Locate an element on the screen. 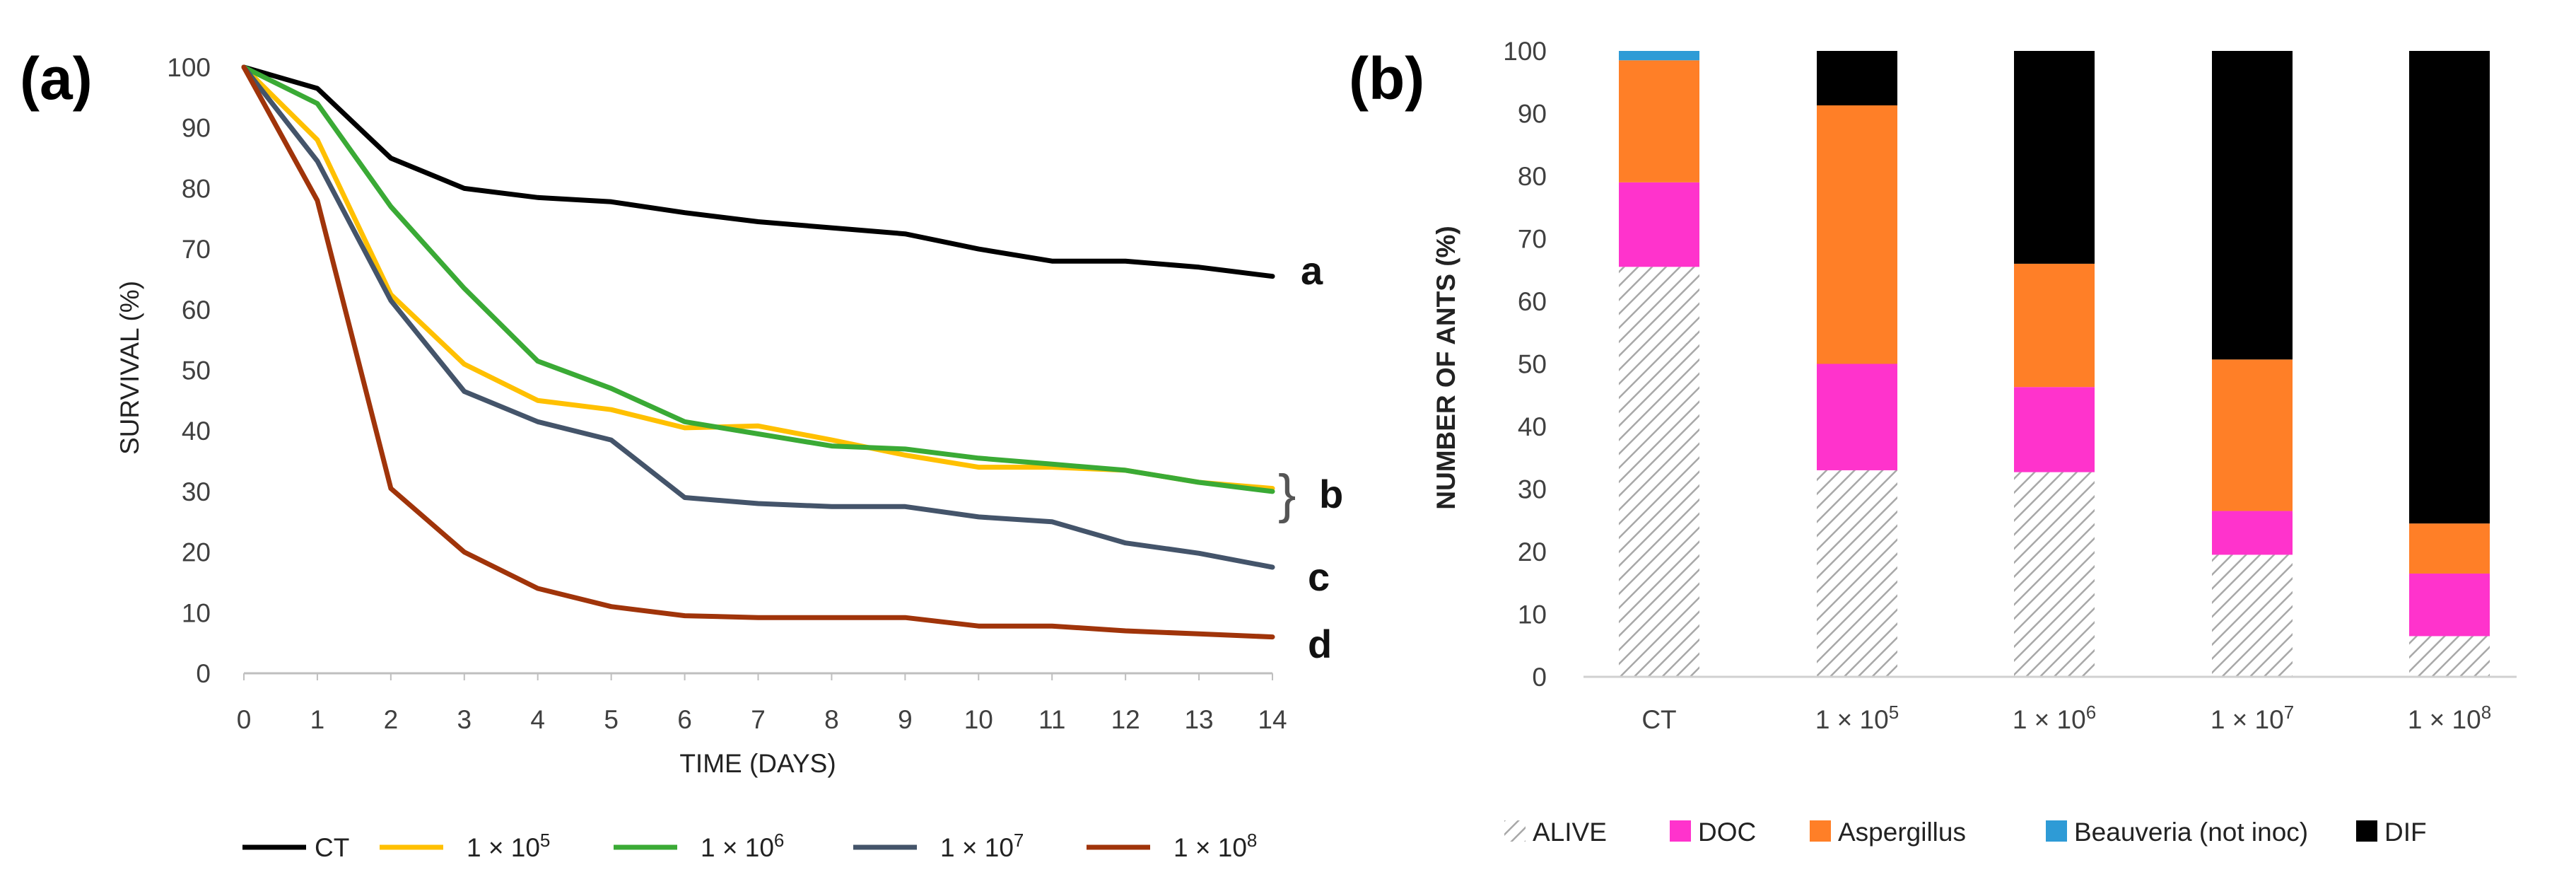  legend-label-exponent: 6 is located at coordinates (779, 840).